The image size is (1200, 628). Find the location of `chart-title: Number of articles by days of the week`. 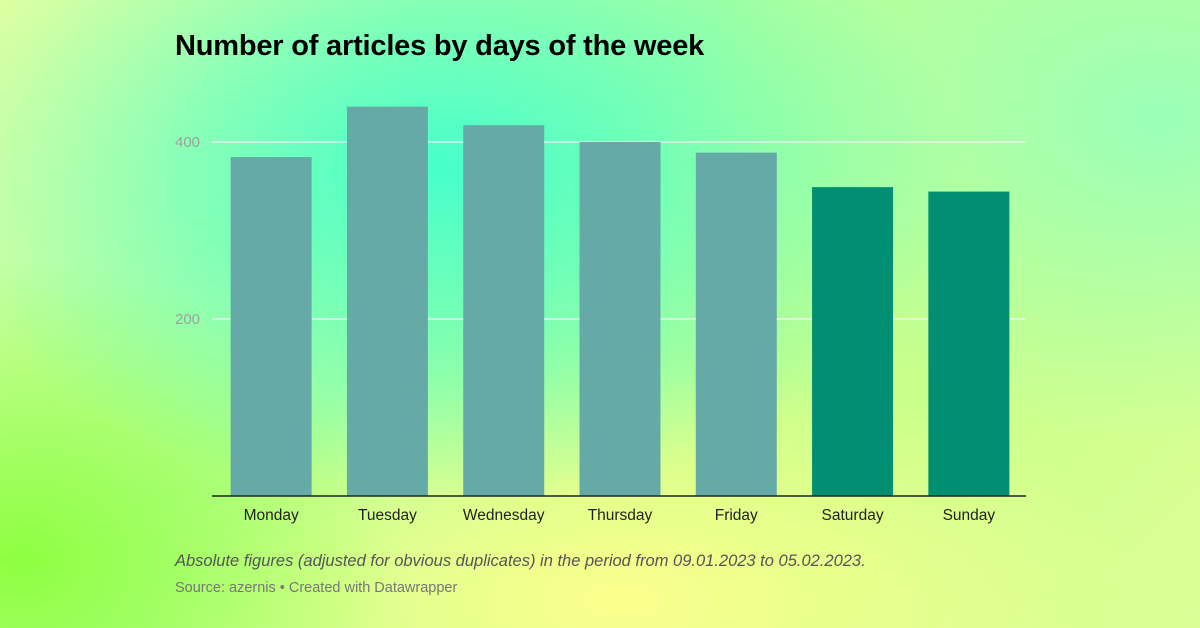

chart-title: Number of articles by days of the week is located at coordinates (440, 46).